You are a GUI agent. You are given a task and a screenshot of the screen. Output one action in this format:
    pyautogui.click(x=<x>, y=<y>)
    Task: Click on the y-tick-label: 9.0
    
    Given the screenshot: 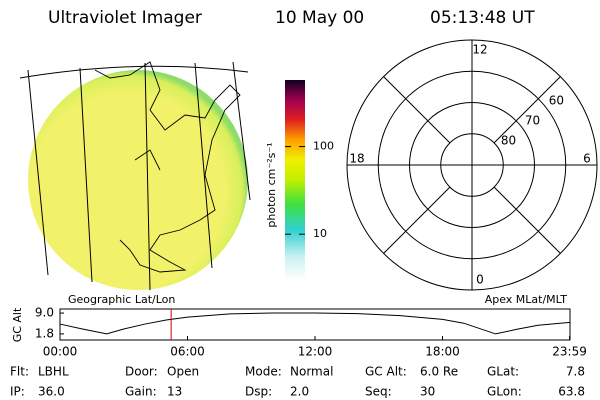 What is the action you would take?
    pyautogui.click(x=44, y=313)
    